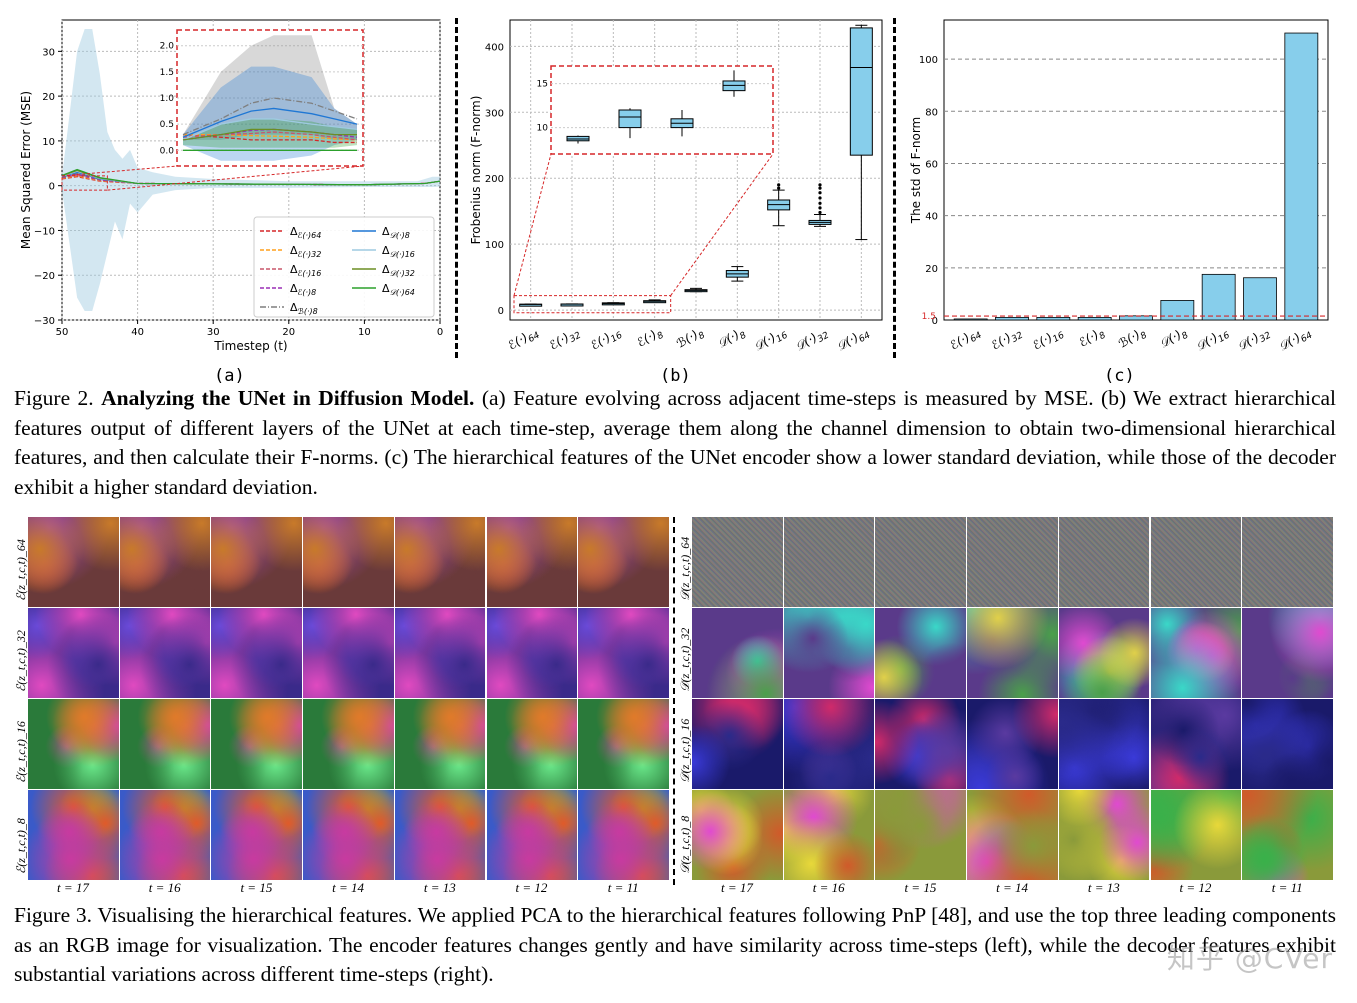  Describe the element at coordinates (1091, 338) in the screenshot. I see `x-tick-label: ℰ(·)8` at that location.